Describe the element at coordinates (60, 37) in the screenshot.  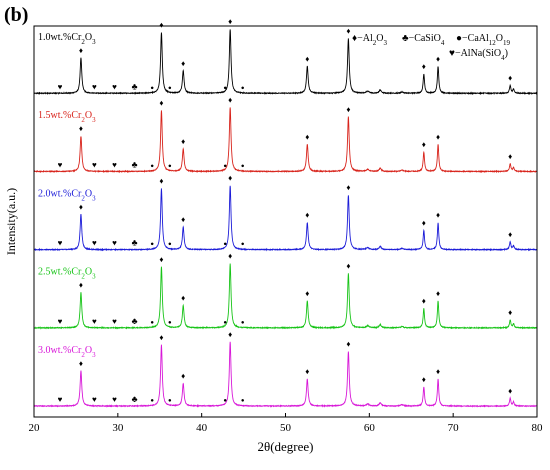
I see `series-label-part: 1.0wt.%Cr` at that location.